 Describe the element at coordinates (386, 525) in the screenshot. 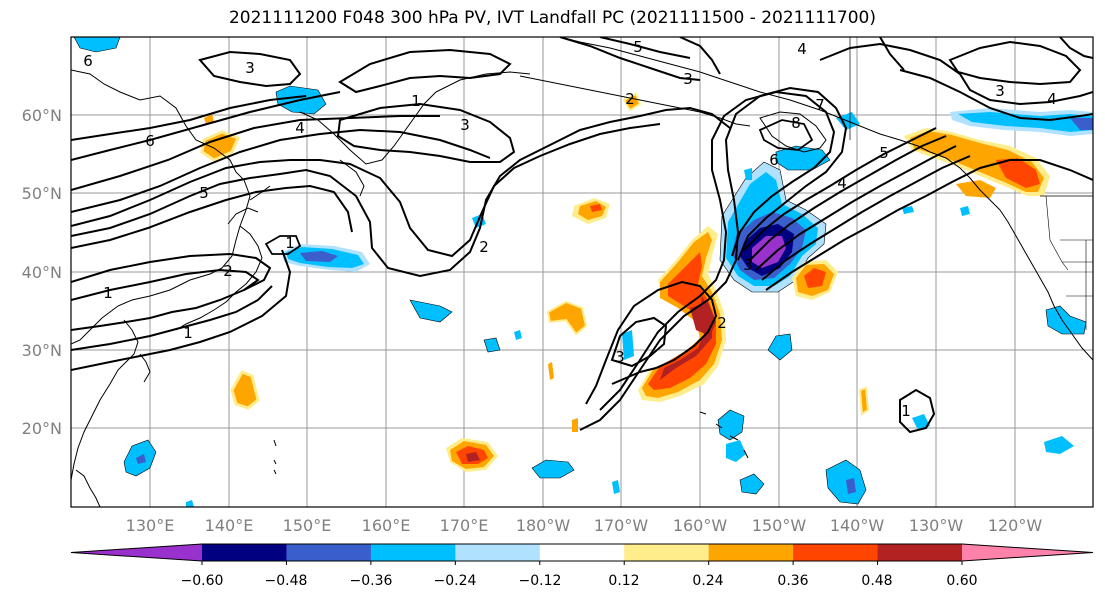

I see `lon-label: 160°E` at that location.